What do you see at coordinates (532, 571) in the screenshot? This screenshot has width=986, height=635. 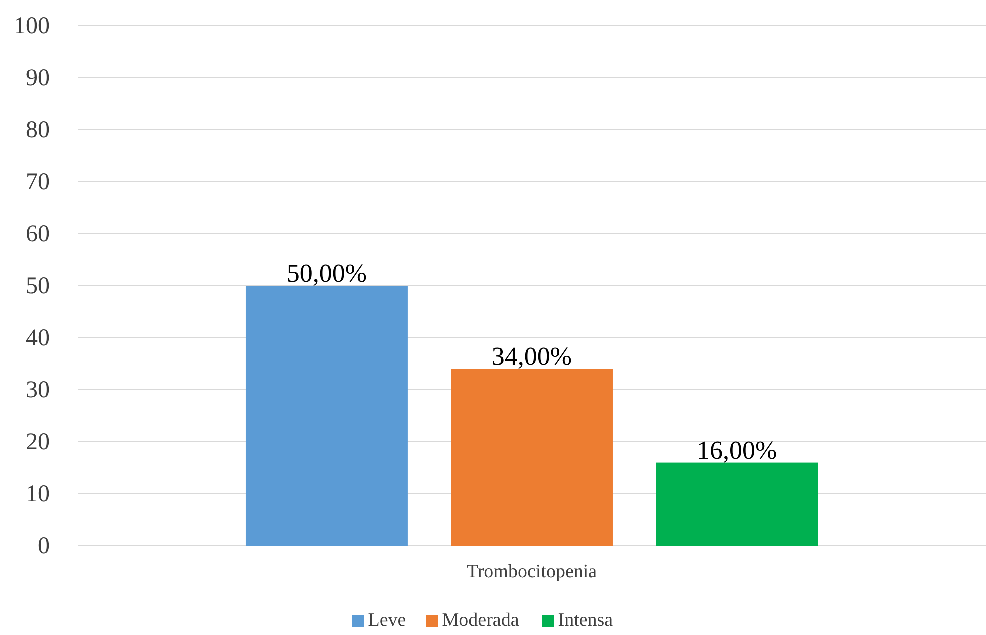 I see `x-tick-label: Trombocitopenia` at bounding box center [532, 571].